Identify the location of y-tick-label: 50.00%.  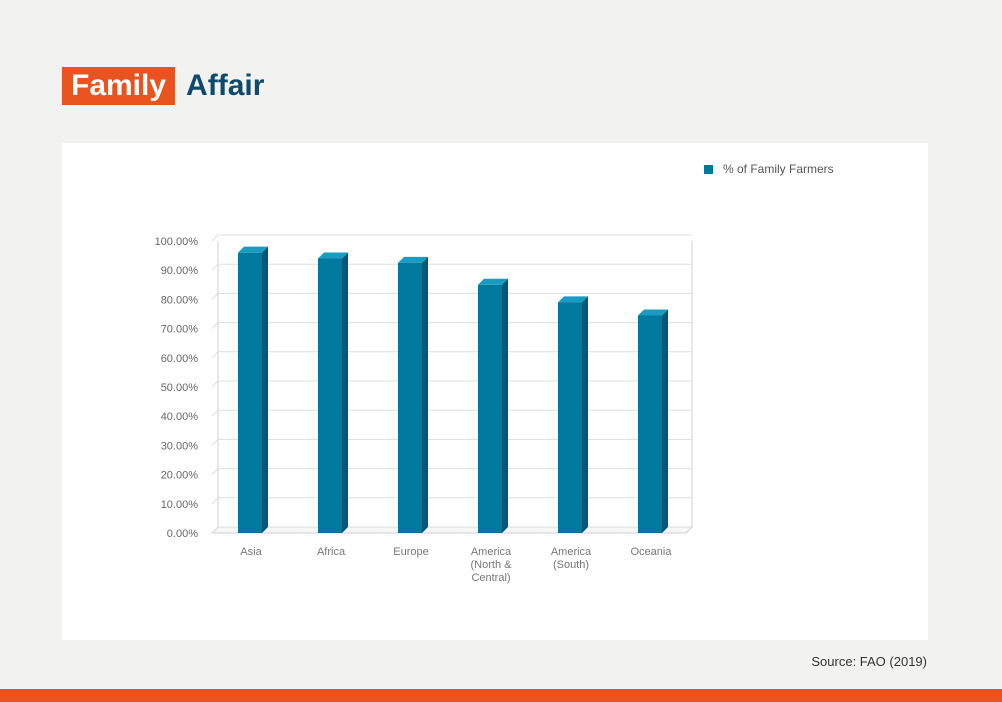
(180, 388).